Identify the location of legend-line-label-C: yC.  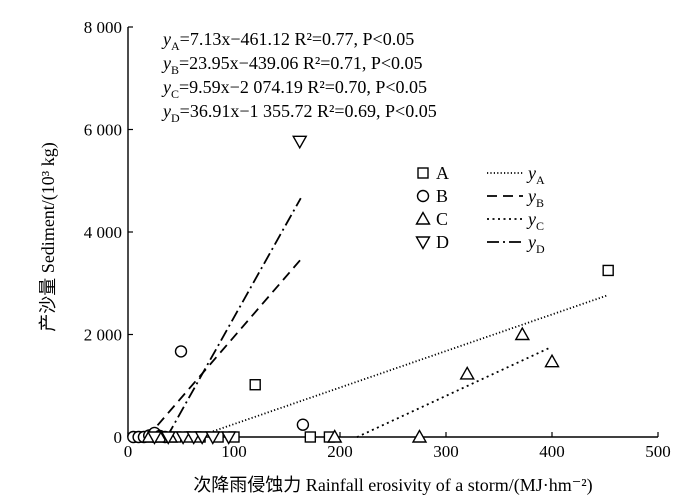
(535, 221).